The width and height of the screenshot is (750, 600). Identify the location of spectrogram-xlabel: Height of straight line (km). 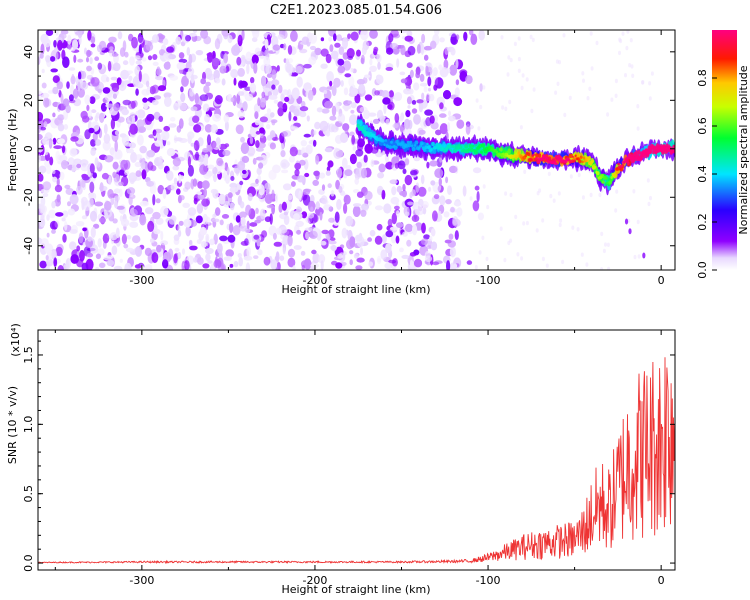
(355, 289).